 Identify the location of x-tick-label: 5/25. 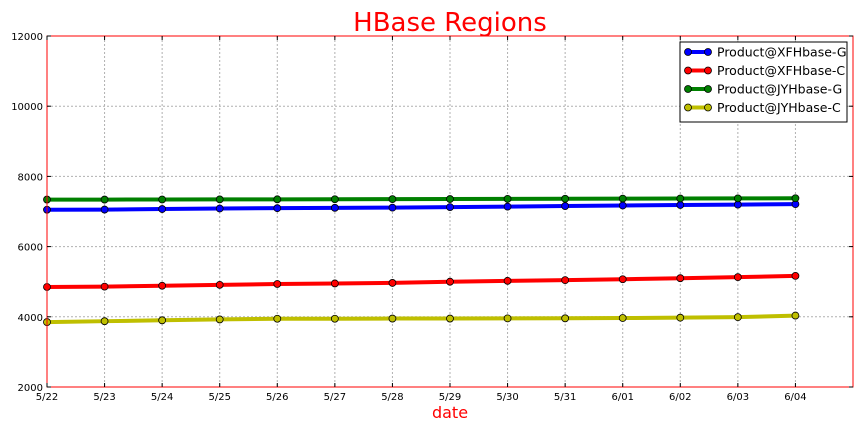
(219, 397).